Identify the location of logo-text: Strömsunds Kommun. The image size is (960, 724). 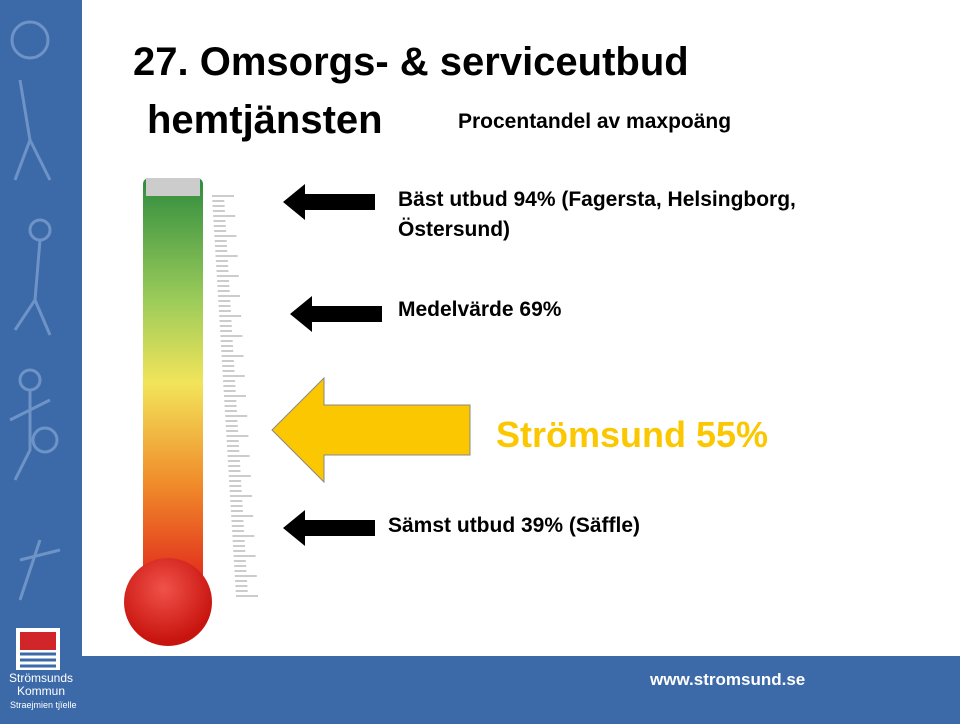
(41, 685).